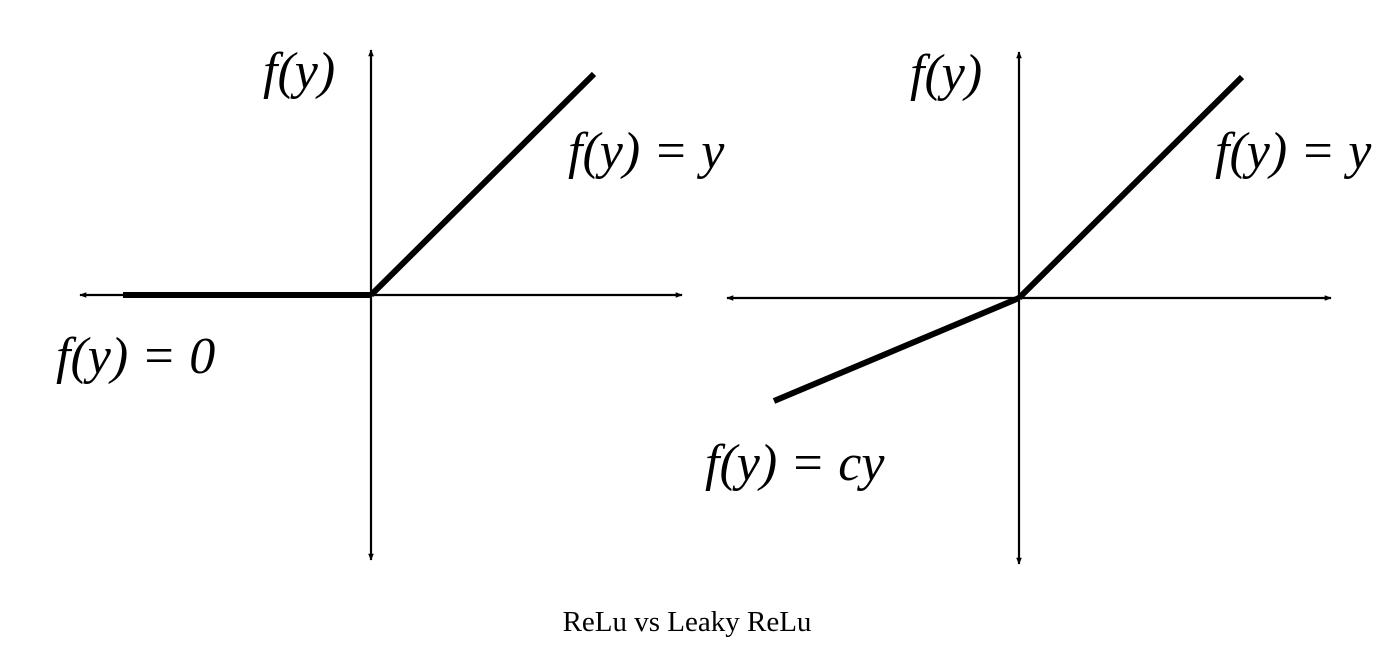 The height and width of the screenshot is (651, 1400). Describe the element at coordinates (896, 349) in the screenshot. I see `leaky-relu-negative-branch` at that location.